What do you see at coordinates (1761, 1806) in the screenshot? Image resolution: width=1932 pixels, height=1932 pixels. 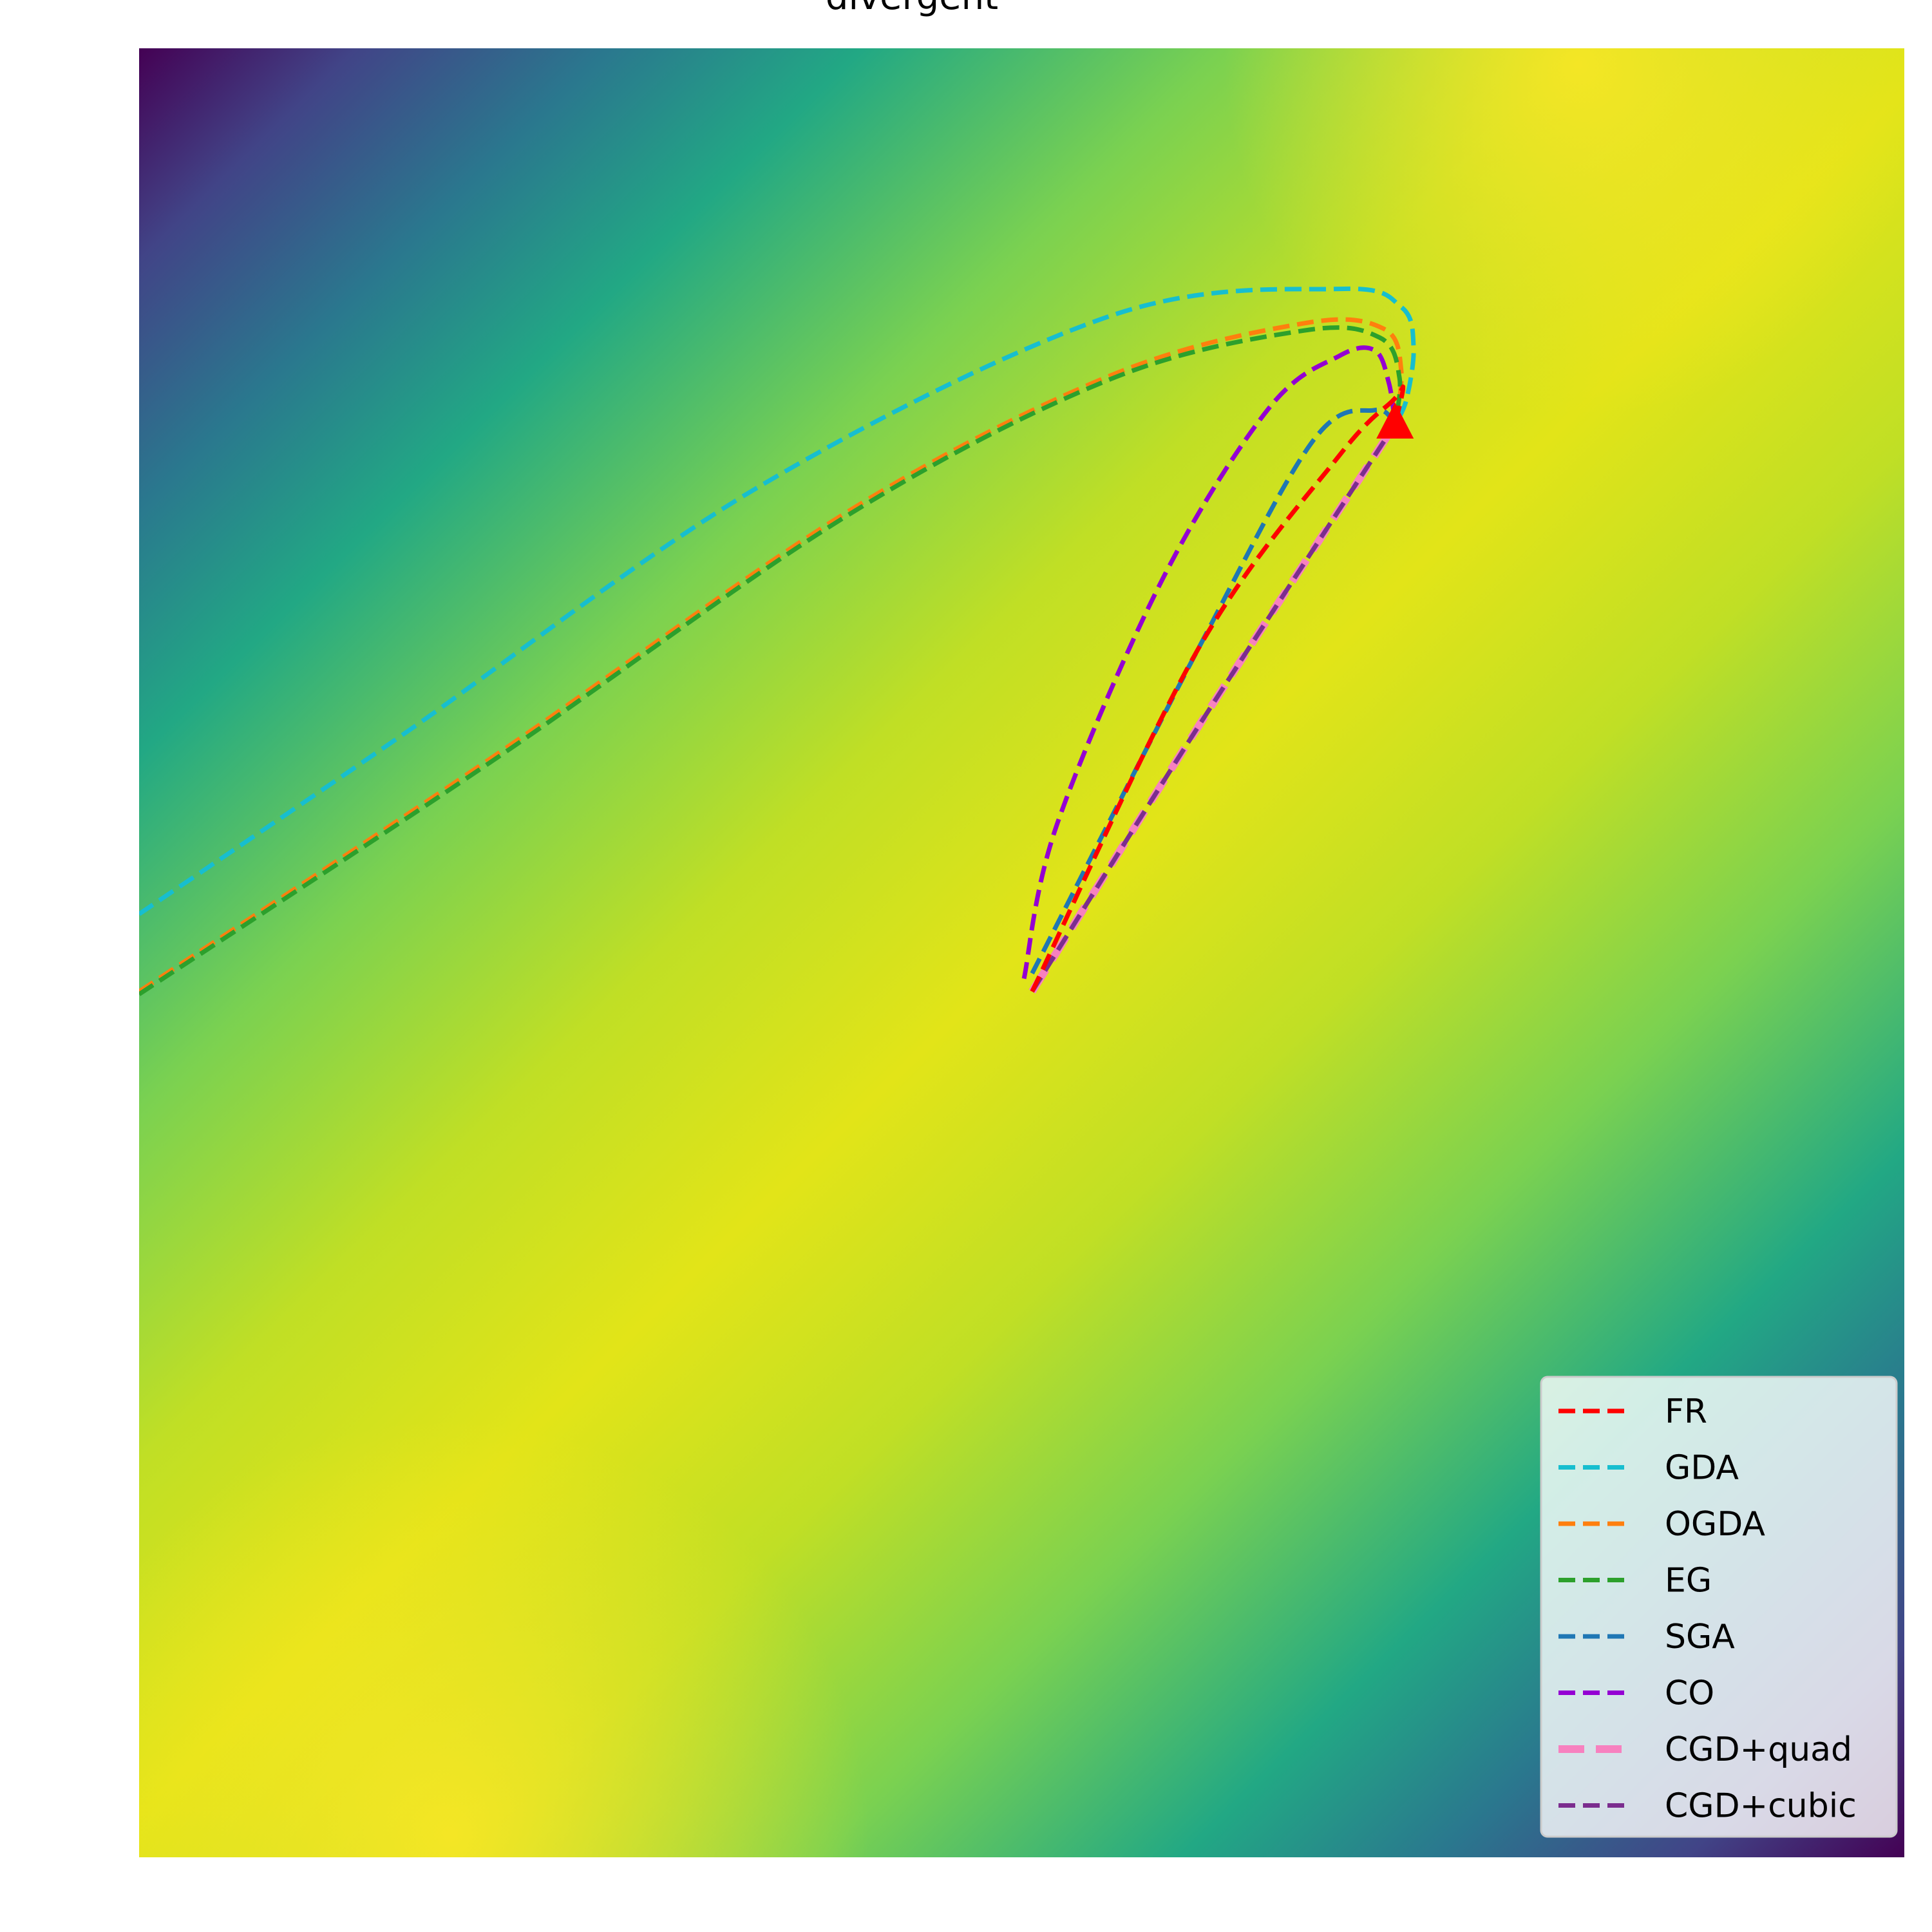 I see `legend-label-cgd-plus-cubic: CGD+cubic` at bounding box center [1761, 1806].